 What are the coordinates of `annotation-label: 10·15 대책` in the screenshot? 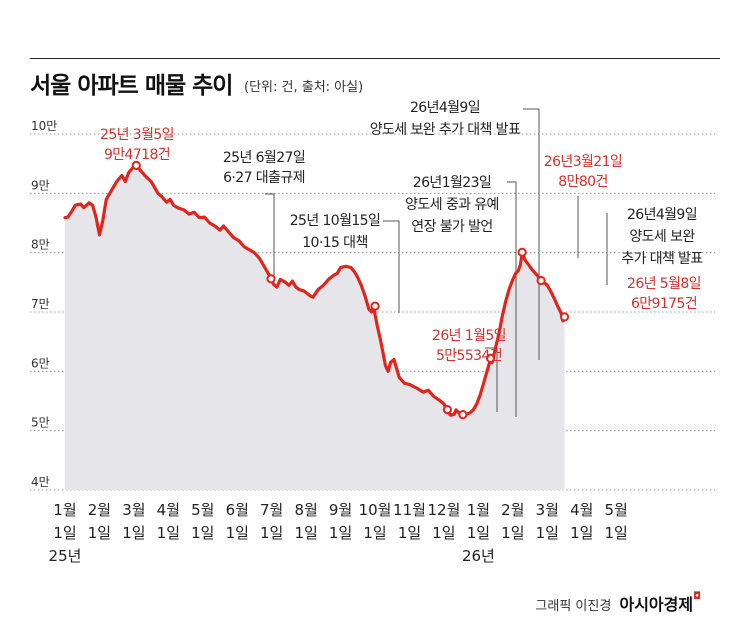 It's located at (335, 243).